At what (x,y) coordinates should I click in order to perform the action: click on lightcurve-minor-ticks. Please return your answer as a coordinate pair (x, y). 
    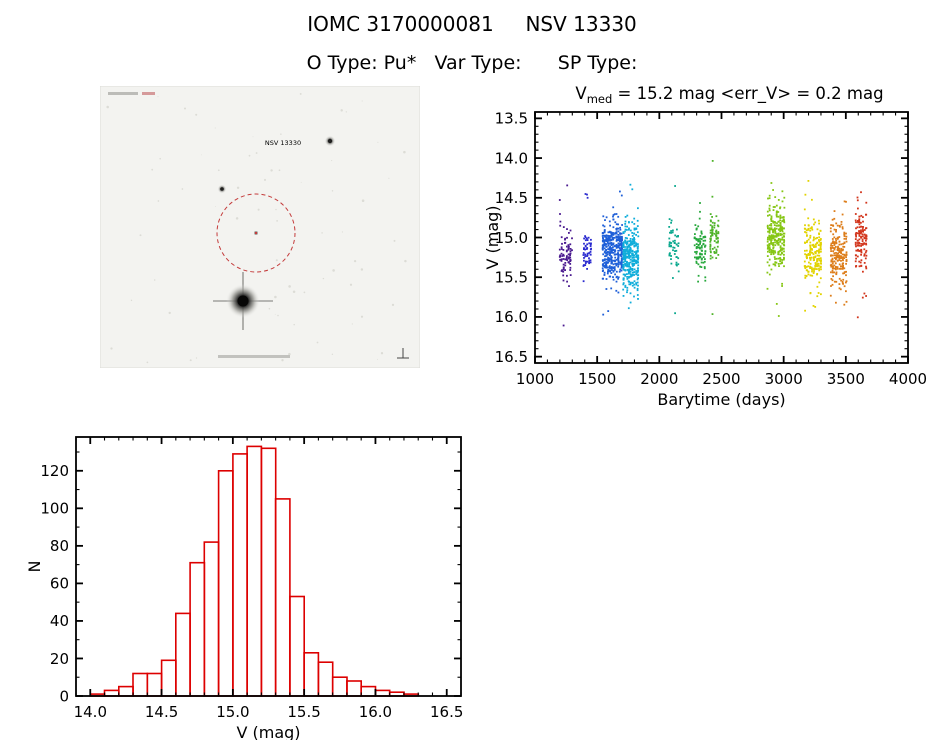
    Looking at the image, I should click on (721, 237).